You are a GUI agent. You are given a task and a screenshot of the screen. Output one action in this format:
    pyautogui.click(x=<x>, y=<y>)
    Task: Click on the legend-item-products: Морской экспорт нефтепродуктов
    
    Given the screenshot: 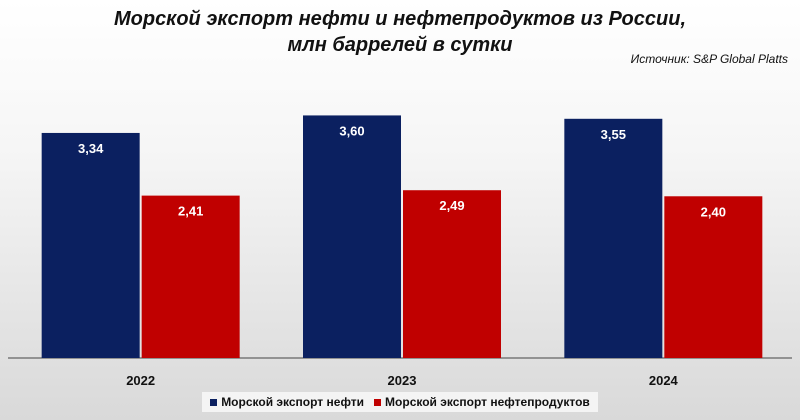 What is the action you would take?
    pyautogui.click(x=482, y=402)
    